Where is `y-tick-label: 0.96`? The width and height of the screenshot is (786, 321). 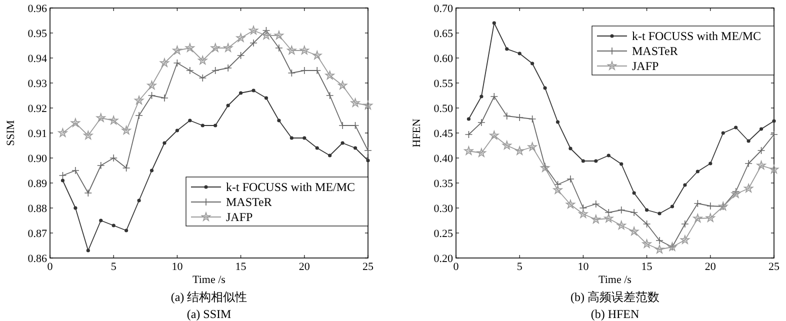
y-tick-label: 0.96 is located at coordinates (38, 9).